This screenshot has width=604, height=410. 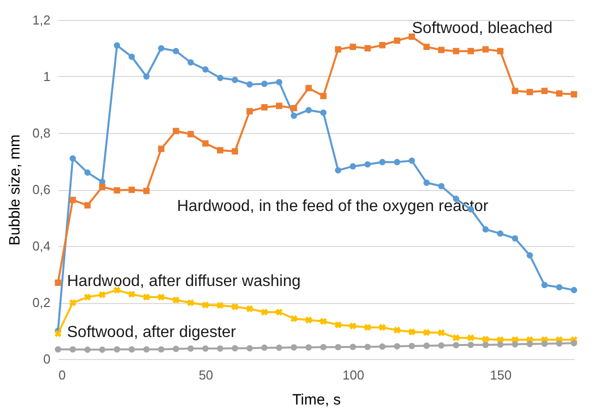 I want to click on annotation: Softwood, bleached, so click(x=482, y=28).